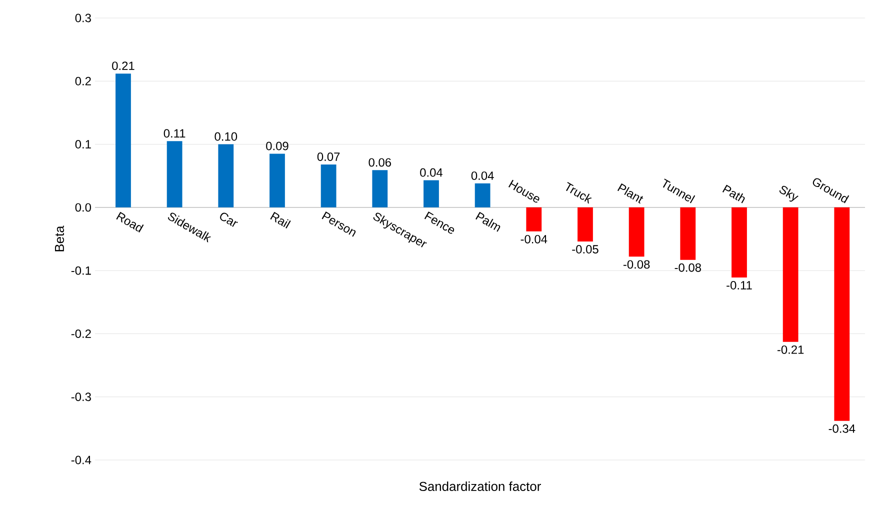  Describe the element at coordinates (790, 349) in the screenshot. I see `data-label: -0.21` at that location.